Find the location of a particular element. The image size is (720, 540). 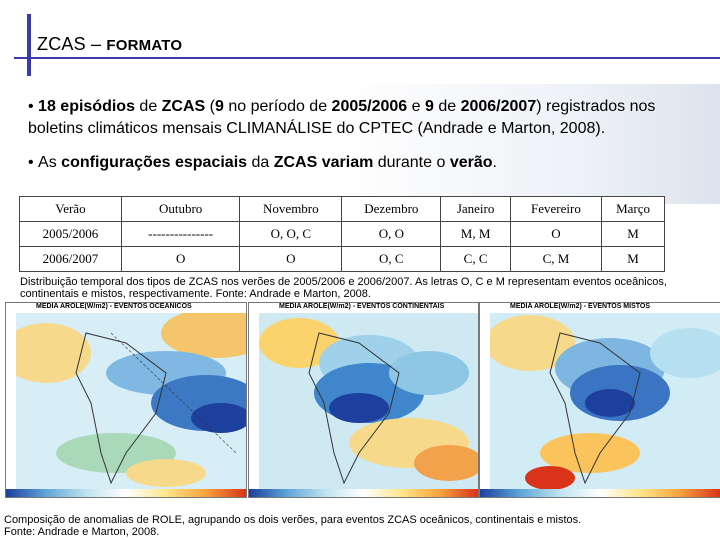

table-row: 2006/2007 O O O, C C, C C, M M is located at coordinates (342, 259).